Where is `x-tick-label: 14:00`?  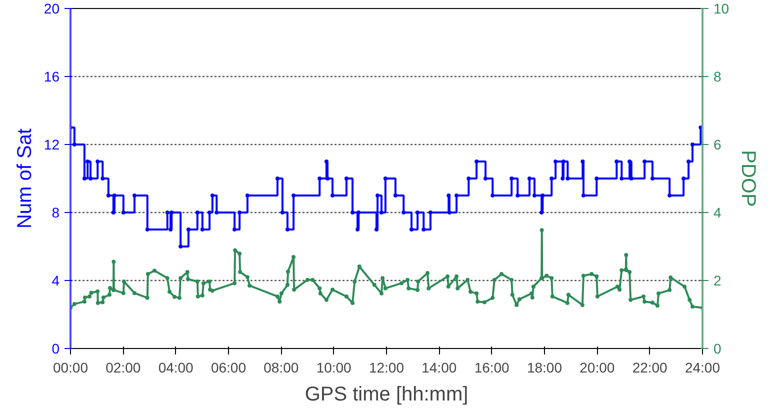
x-tick-label: 14:00 is located at coordinates (439, 368).